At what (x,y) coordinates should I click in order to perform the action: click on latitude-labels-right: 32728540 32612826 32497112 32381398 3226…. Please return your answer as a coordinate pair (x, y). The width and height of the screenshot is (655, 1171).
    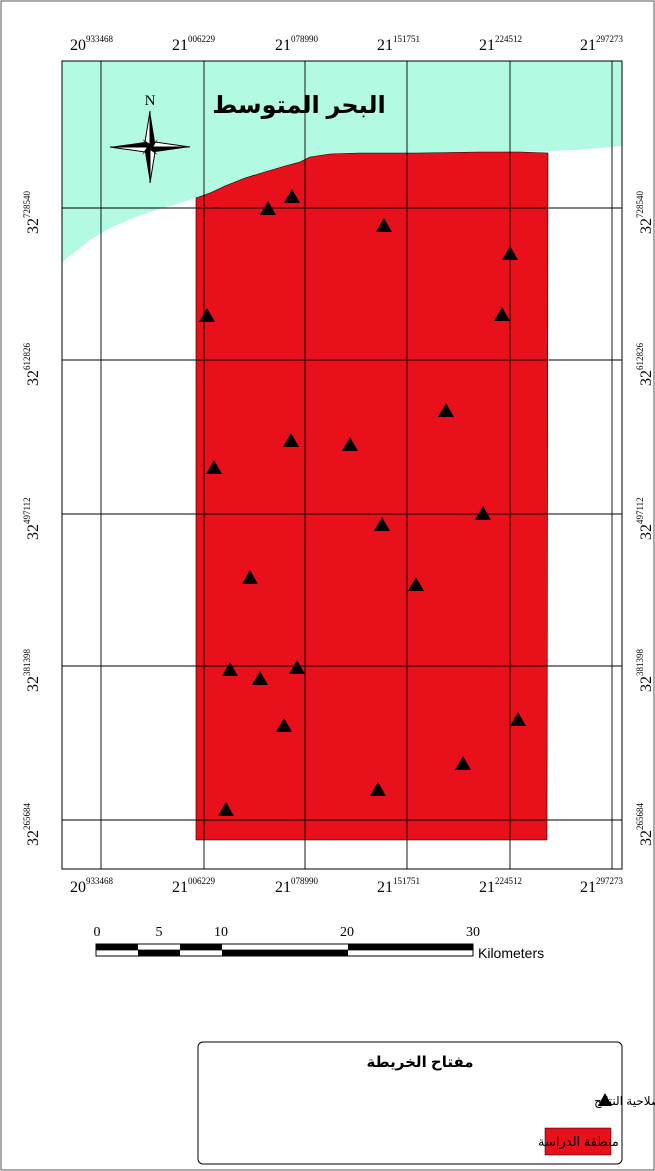
    Looking at the image, I should click on (645, 519).